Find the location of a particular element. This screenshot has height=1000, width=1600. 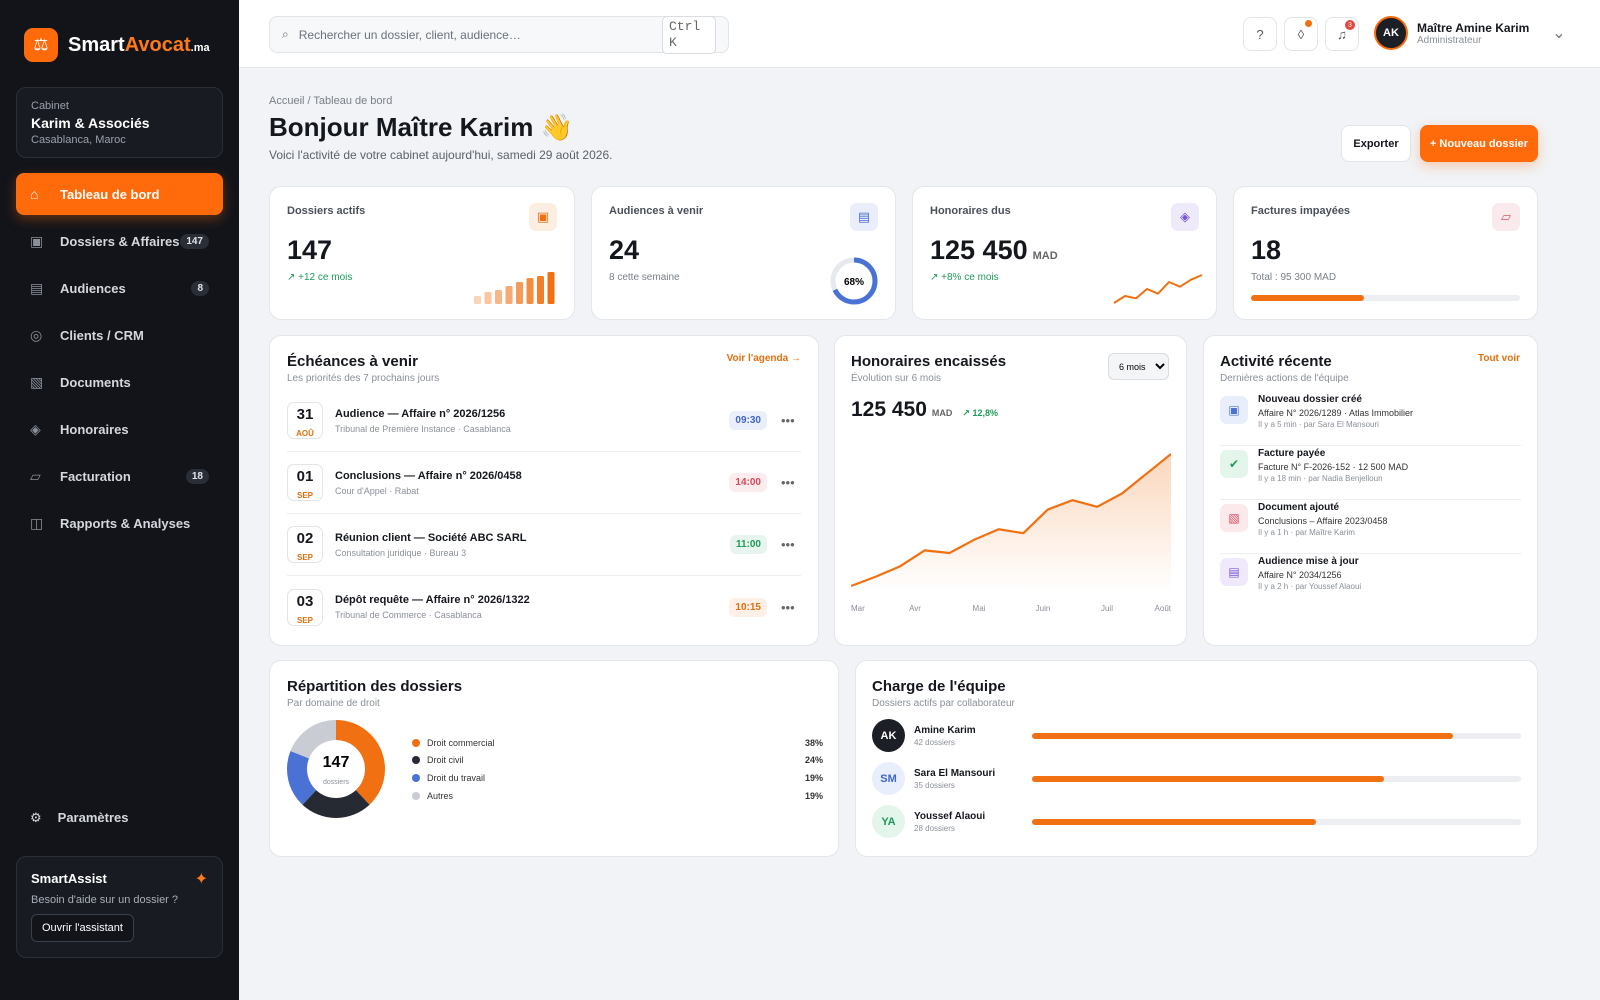

fees-chart: Mar Avr Mai Juin Juil Août is located at coordinates (1011, 533).